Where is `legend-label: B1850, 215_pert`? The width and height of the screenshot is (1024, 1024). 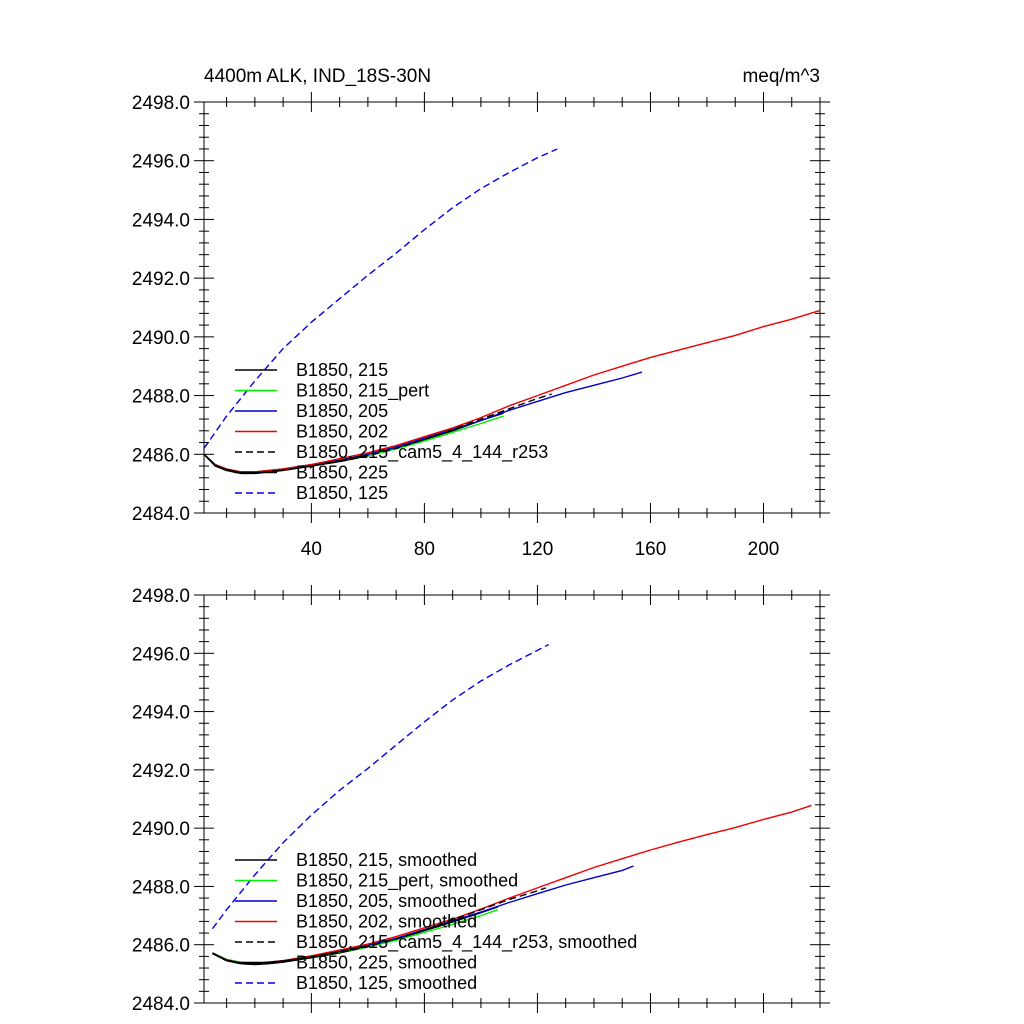
legend-label: B1850, 215_pert is located at coordinates (362, 391).